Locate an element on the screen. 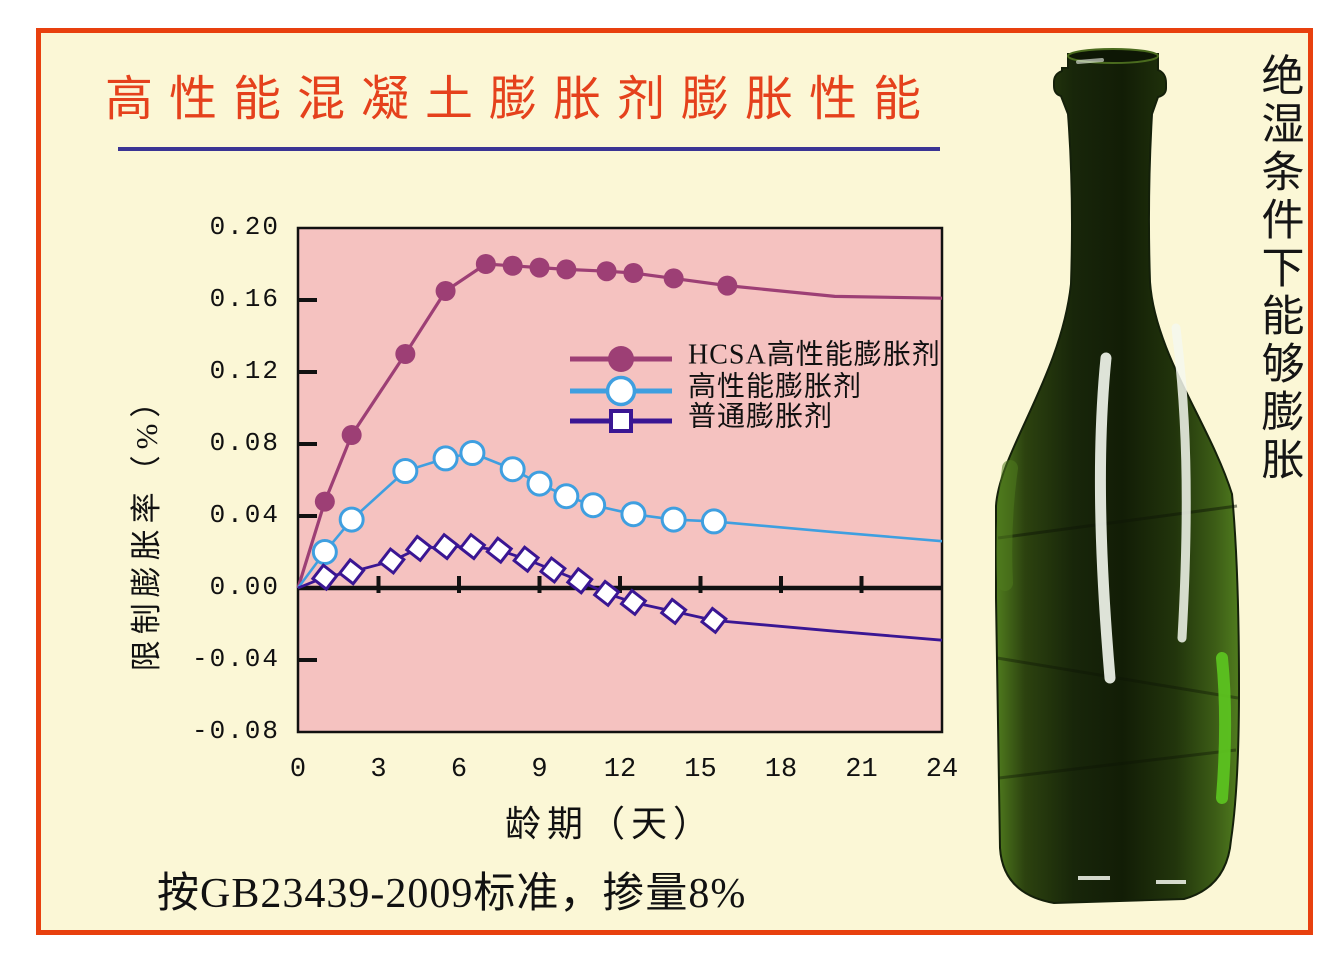  y-tick-label: -0.08 is located at coordinates (235, 731).